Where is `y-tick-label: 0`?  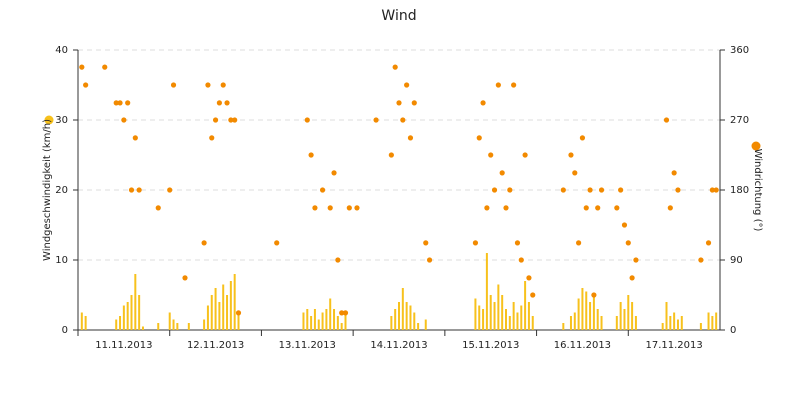 y-tick-label: 0 is located at coordinates (65, 330).